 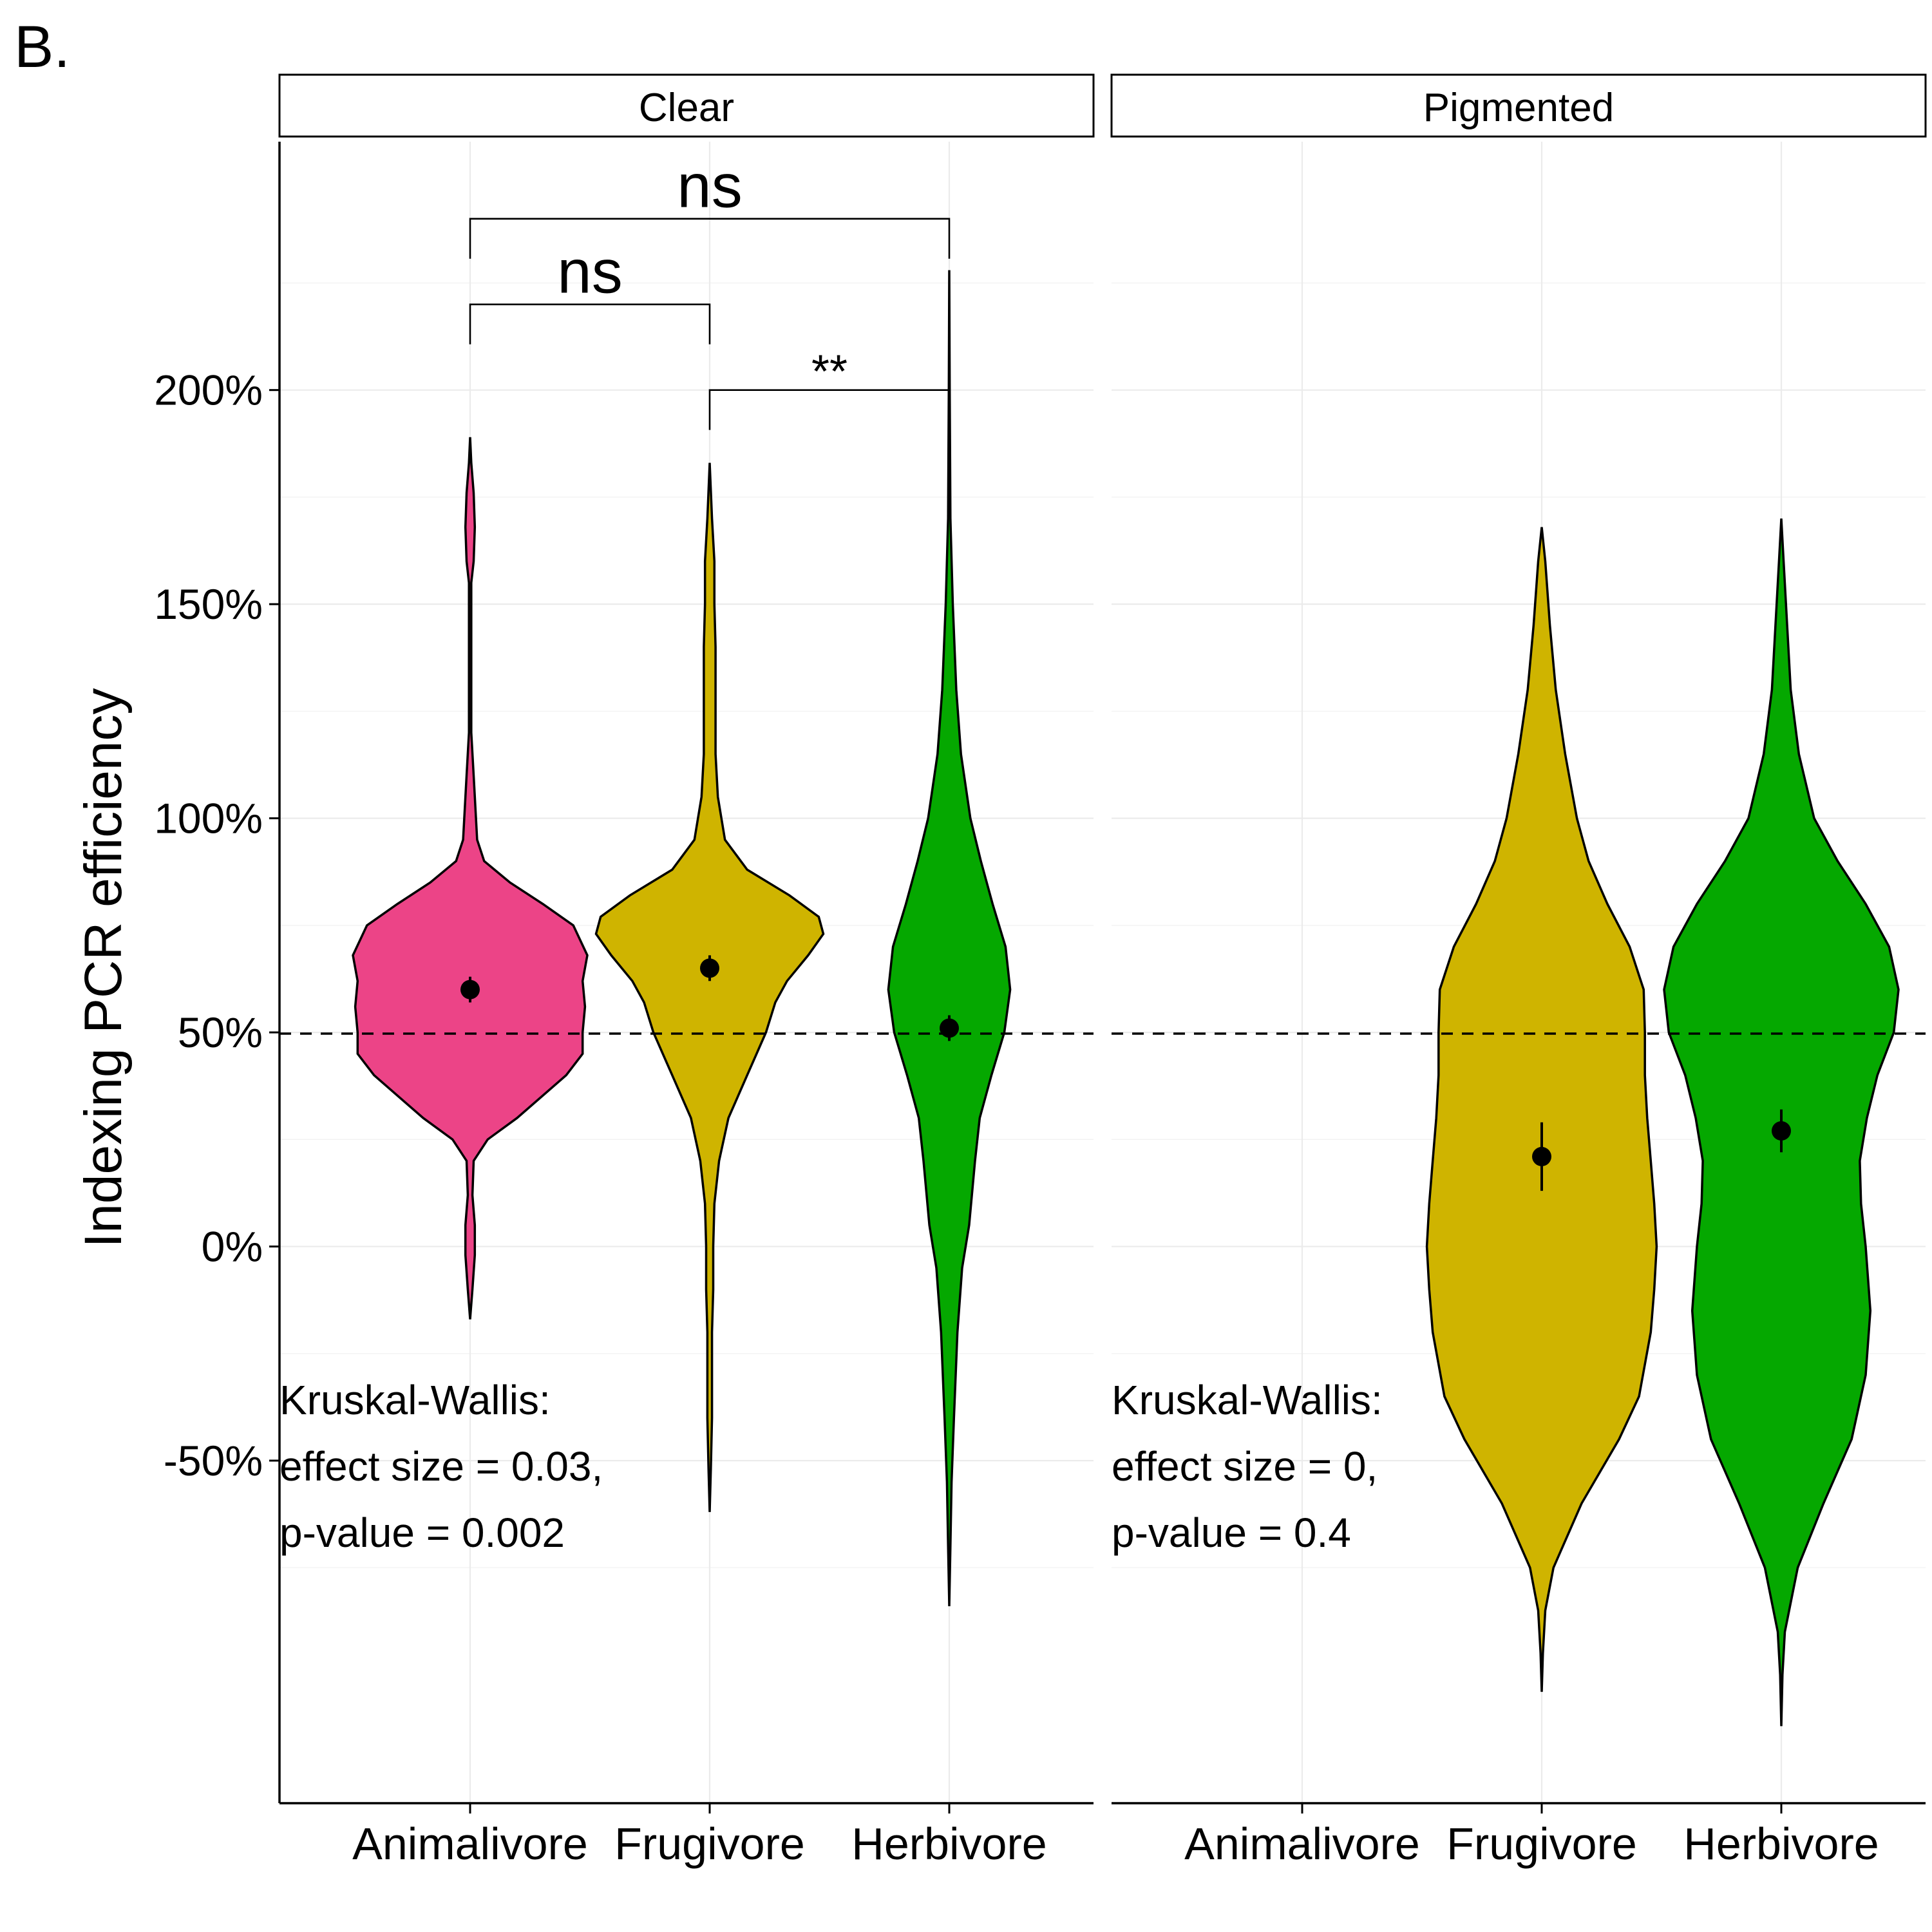 I want to click on significance-brackets: ns ** ns, so click(x=710, y=291).